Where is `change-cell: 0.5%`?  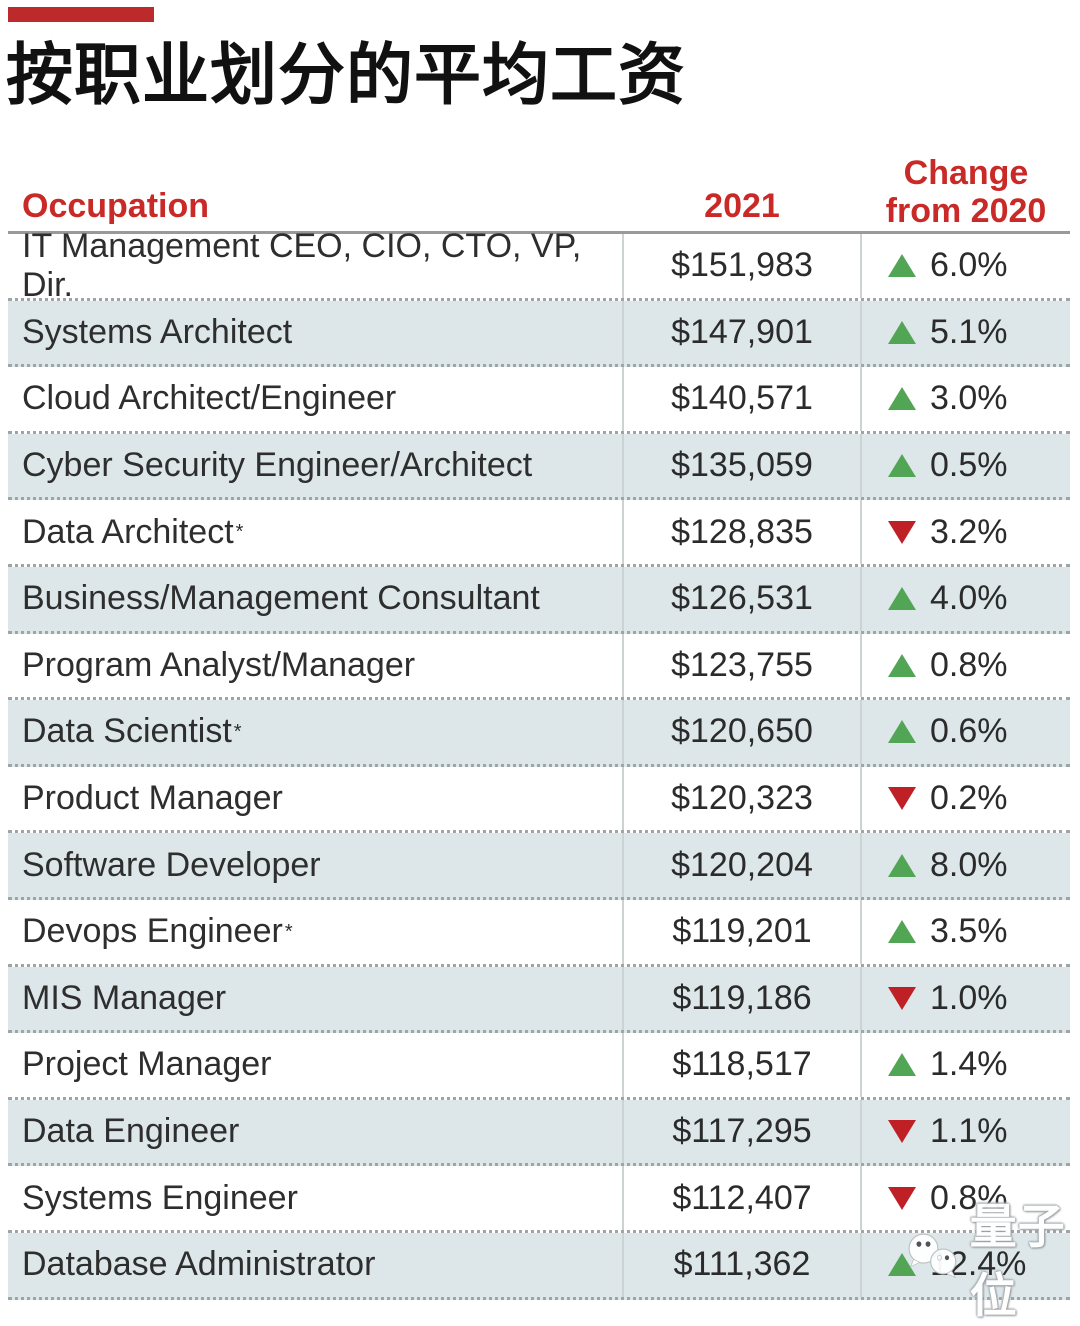 change-cell: 0.5% is located at coordinates (966, 466).